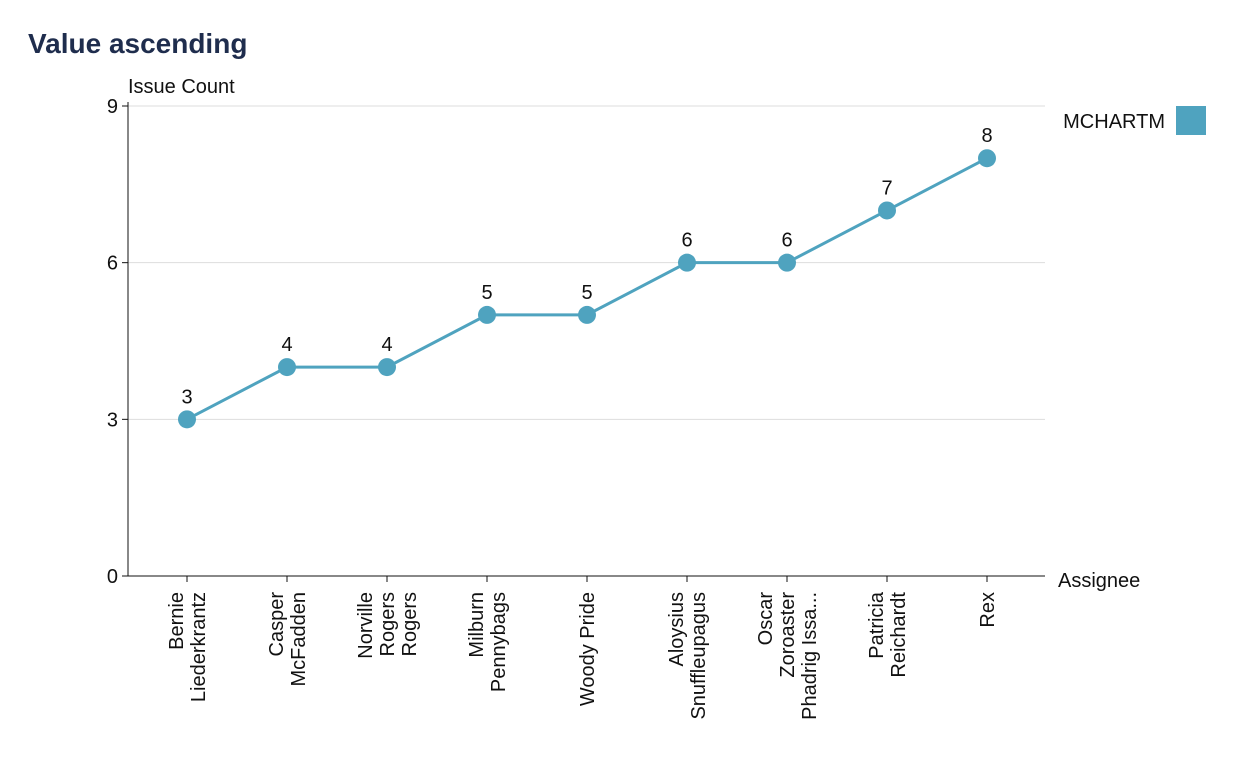 The width and height of the screenshot is (1236, 776). What do you see at coordinates (199, 647) in the screenshot?
I see `x-tick-label: Liederkrantz` at bounding box center [199, 647].